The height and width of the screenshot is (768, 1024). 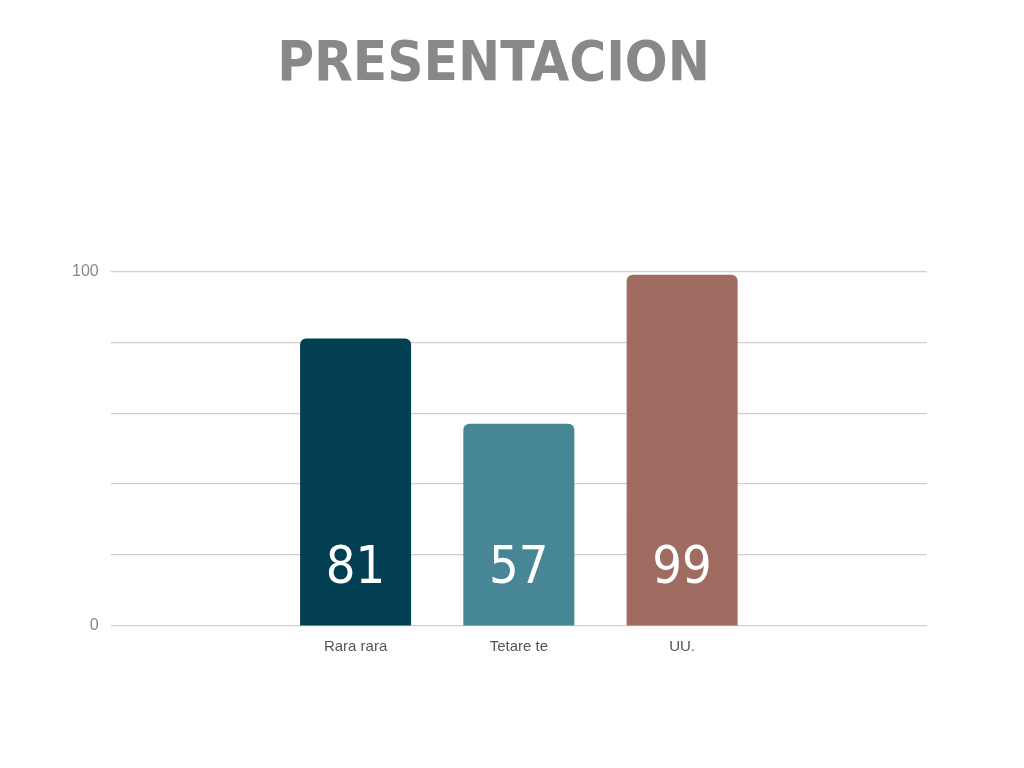 What do you see at coordinates (355, 564) in the screenshot?
I see `data-label: 81` at bounding box center [355, 564].